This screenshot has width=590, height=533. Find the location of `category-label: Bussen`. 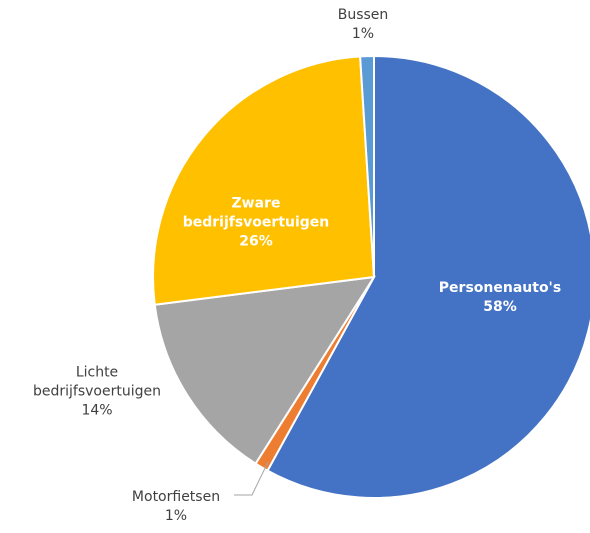

category-label: Bussen is located at coordinates (363, 15).